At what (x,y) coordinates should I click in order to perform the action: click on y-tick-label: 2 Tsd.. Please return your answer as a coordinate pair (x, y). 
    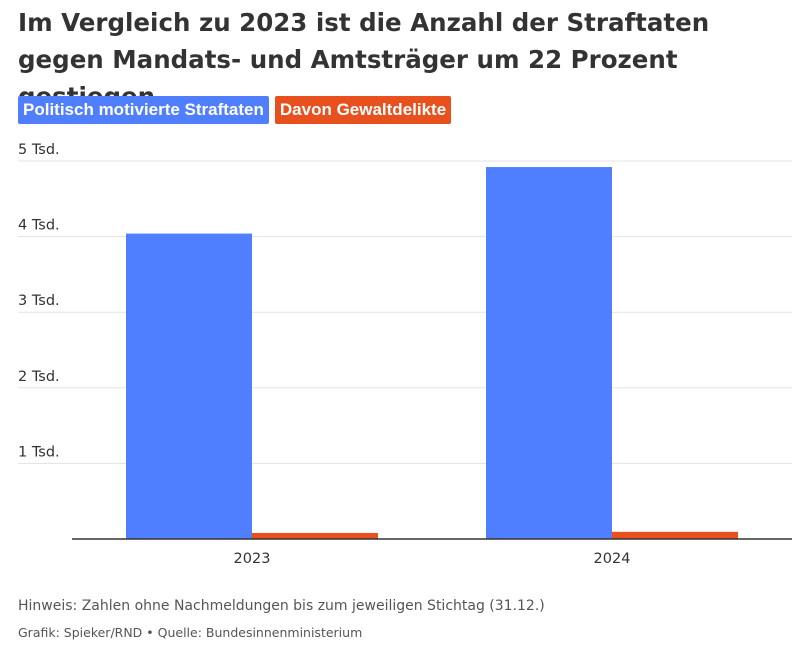
    Looking at the image, I should click on (39, 377).